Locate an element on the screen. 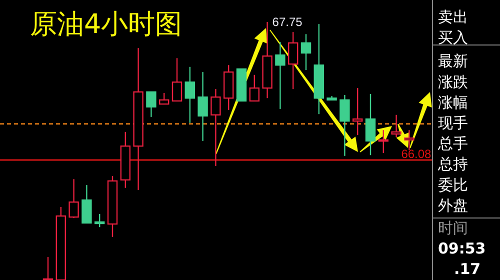 The width and height of the screenshot is (500, 280). annotation: 66.08 is located at coordinates (416, 153).